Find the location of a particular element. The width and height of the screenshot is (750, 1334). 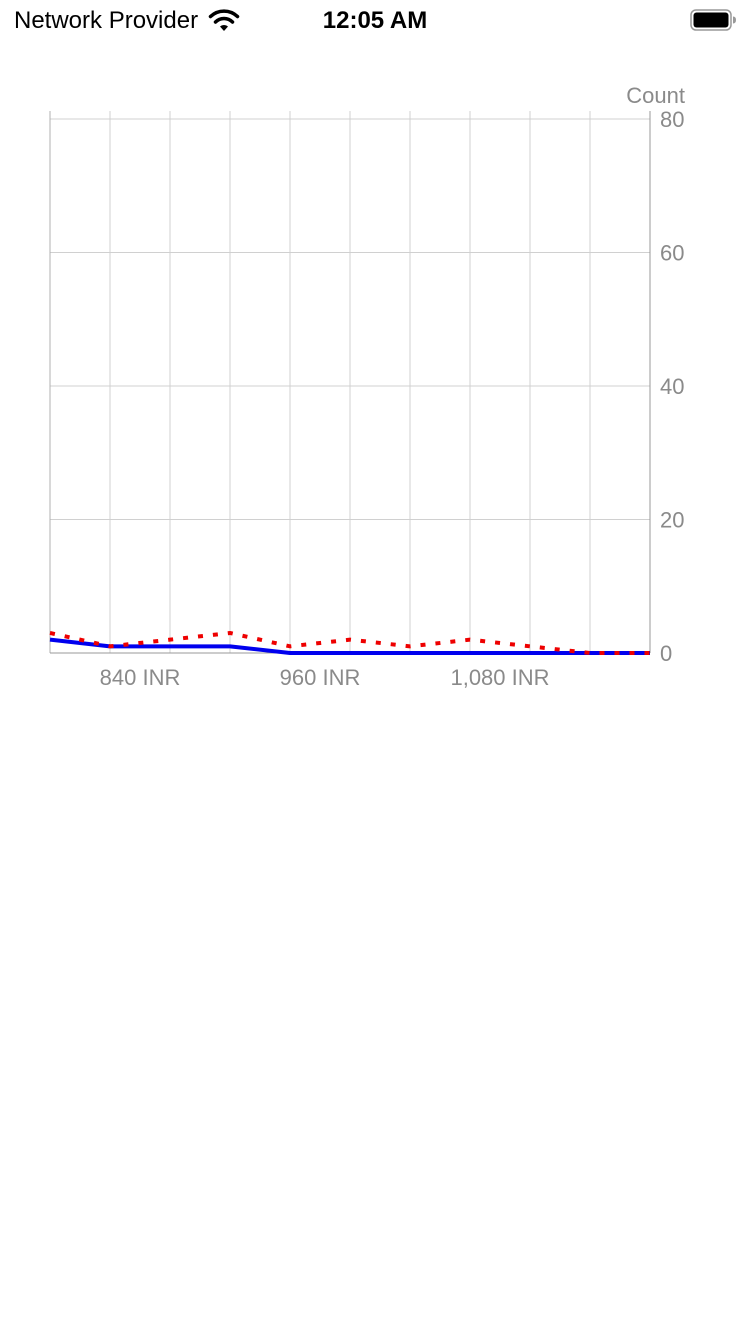

y-tick-label: 60 is located at coordinates (672, 253).